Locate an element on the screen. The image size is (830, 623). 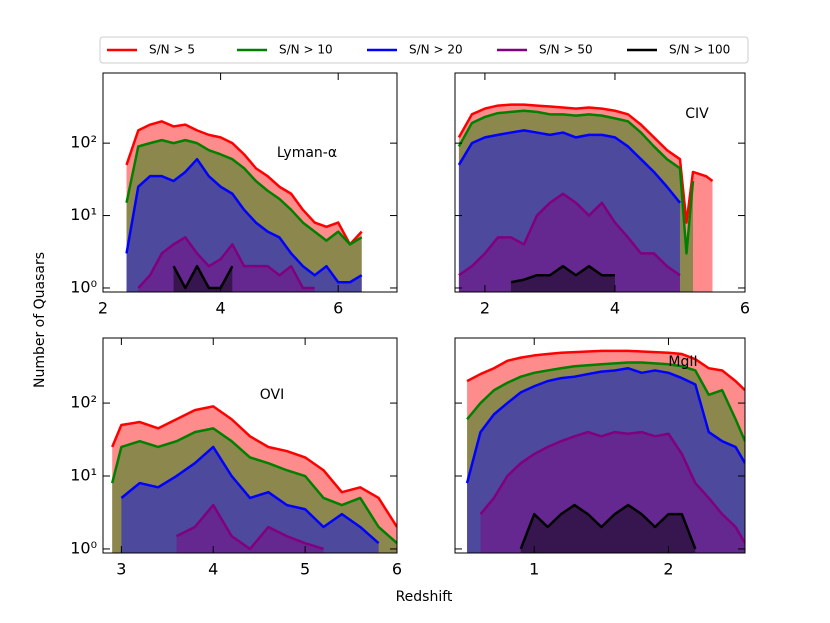
x-tick-label: 5 is located at coordinates (305, 569).